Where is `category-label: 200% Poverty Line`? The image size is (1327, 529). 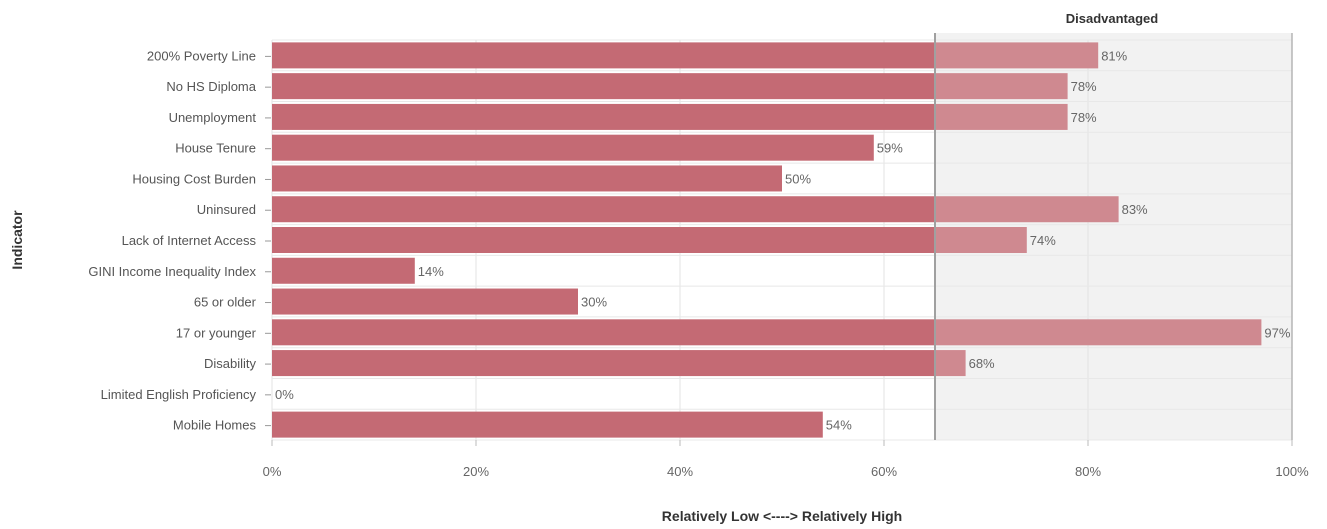 category-label: 200% Poverty Line is located at coordinates (201, 55).